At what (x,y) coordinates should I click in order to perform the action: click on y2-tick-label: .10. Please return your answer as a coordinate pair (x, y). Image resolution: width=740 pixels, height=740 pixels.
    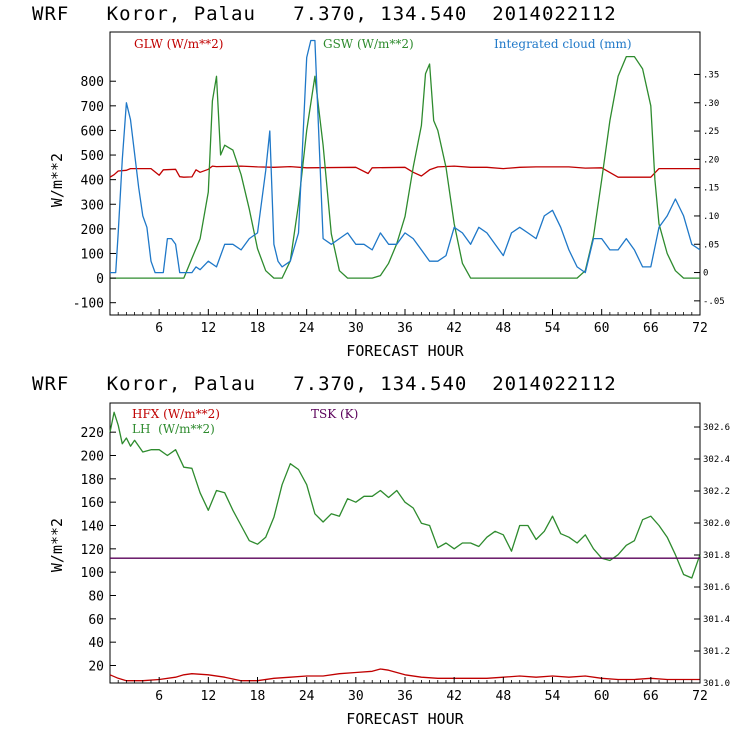
    Looking at the image, I should click on (711, 217).